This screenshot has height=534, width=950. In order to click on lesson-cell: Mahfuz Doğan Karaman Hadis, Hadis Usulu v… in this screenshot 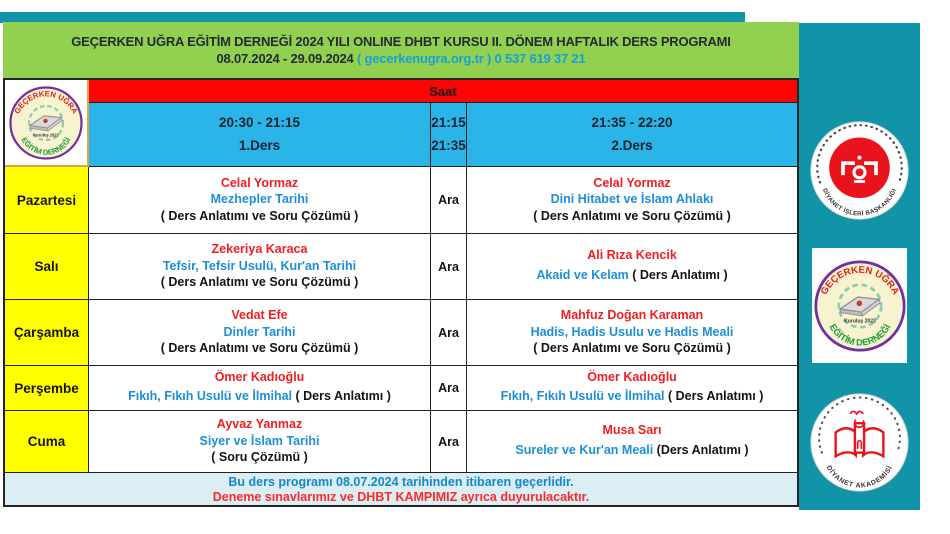, I will do `click(632, 332)`.